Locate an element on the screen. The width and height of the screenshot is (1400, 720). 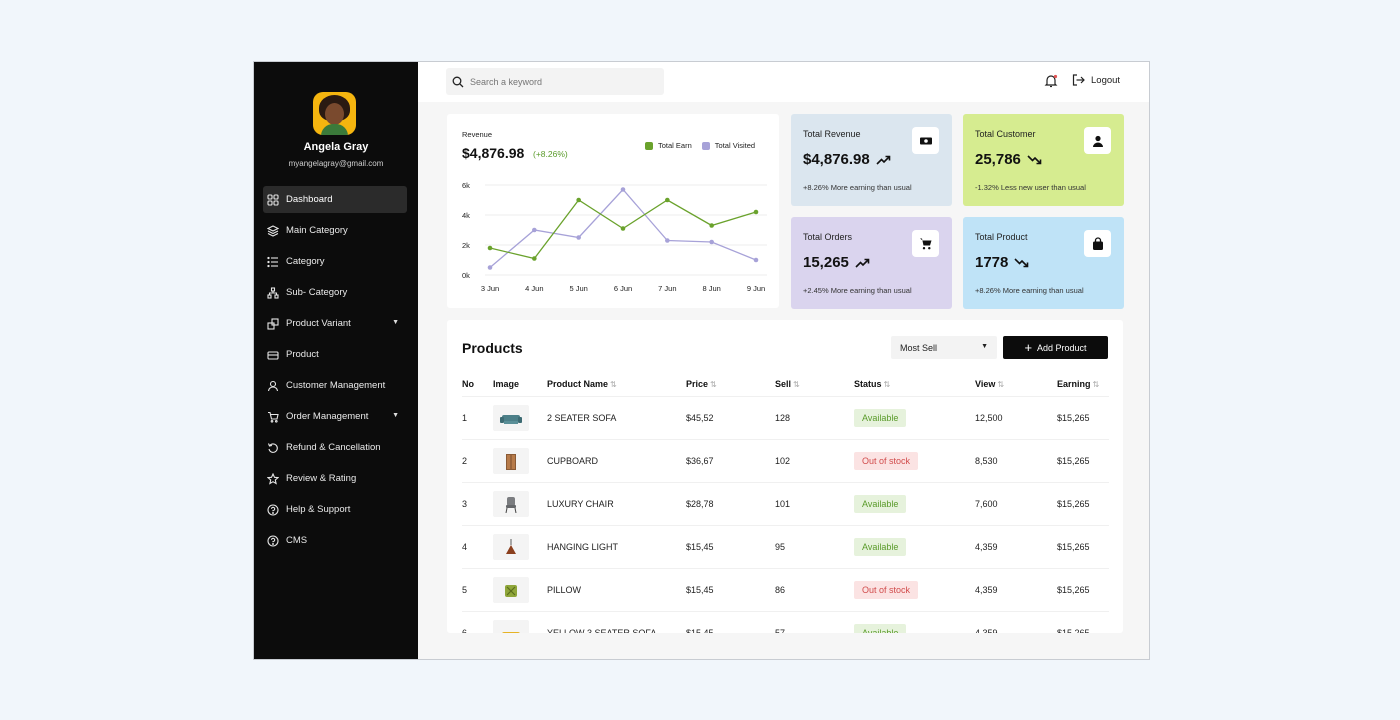
column-header-view: View ⇅ is located at coordinates (990, 383).